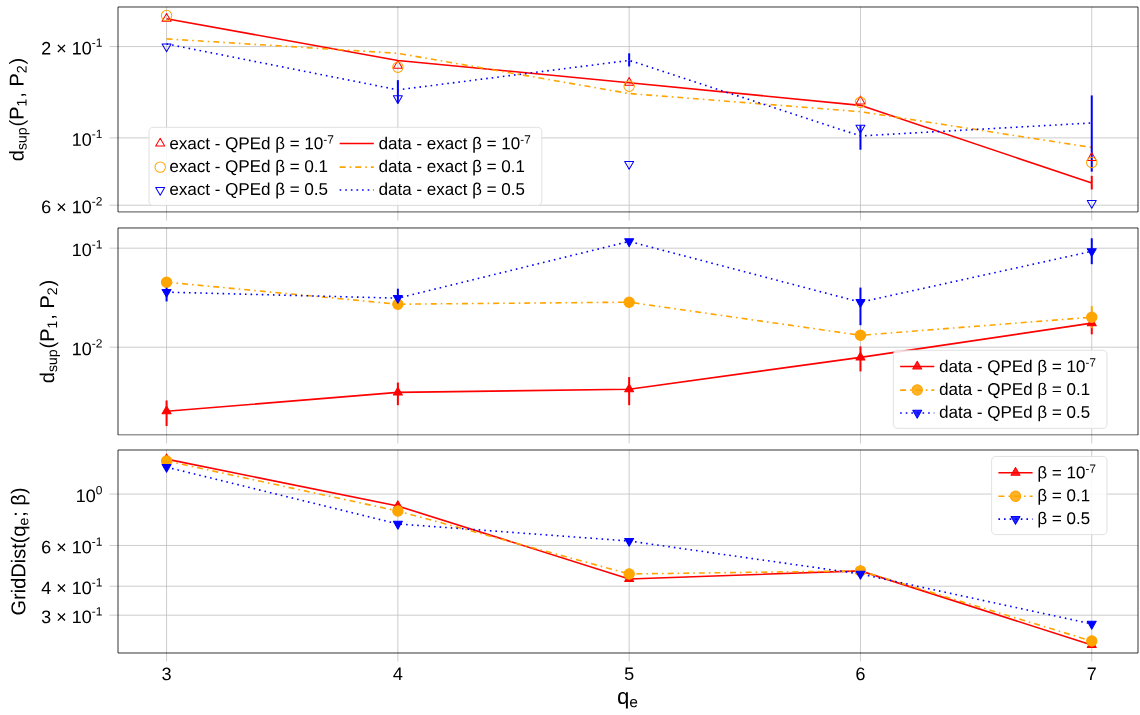  What do you see at coordinates (249, 167) in the screenshot?
I see `legend-label: exact - QPEd β = 0.1` at bounding box center [249, 167].